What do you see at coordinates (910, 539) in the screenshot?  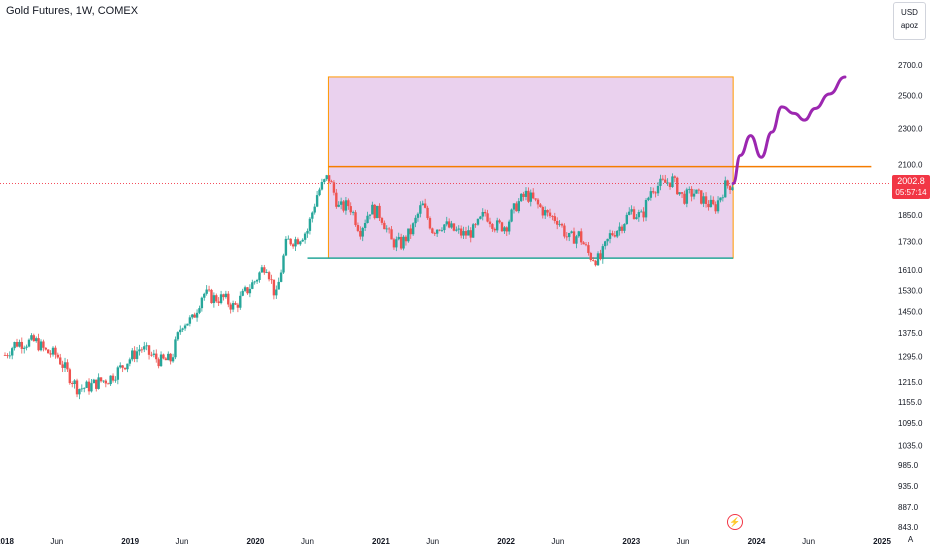 I see `auto-scale-button: A` at bounding box center [910, 539].